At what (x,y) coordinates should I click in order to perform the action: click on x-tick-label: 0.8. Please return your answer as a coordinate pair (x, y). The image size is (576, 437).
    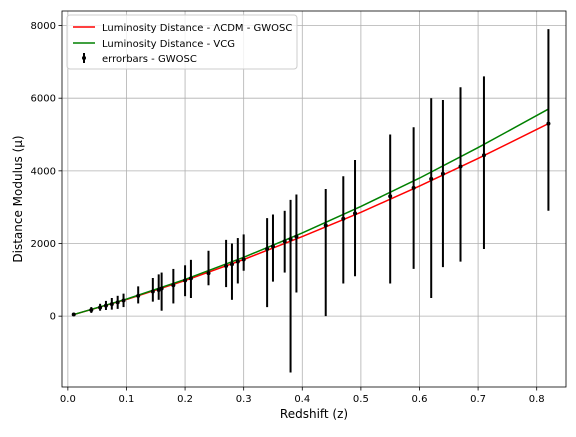
    Looking at the image, I should click on (537, 399).